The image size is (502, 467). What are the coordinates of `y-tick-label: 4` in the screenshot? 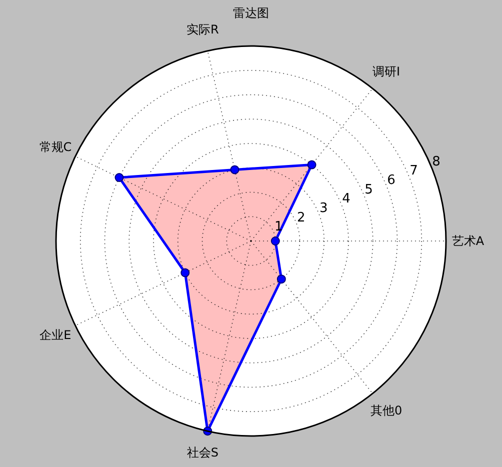 It's located at (346, 199).